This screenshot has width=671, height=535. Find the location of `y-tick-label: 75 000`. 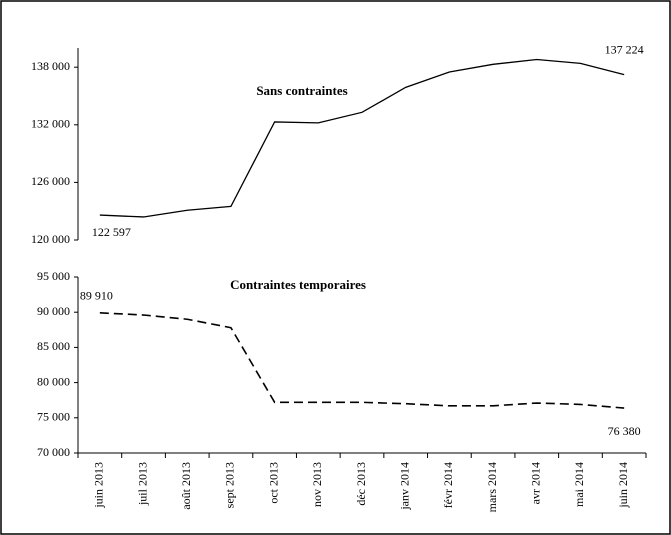

y-tick-label: 75 000 is located at coordinates (53, 417).